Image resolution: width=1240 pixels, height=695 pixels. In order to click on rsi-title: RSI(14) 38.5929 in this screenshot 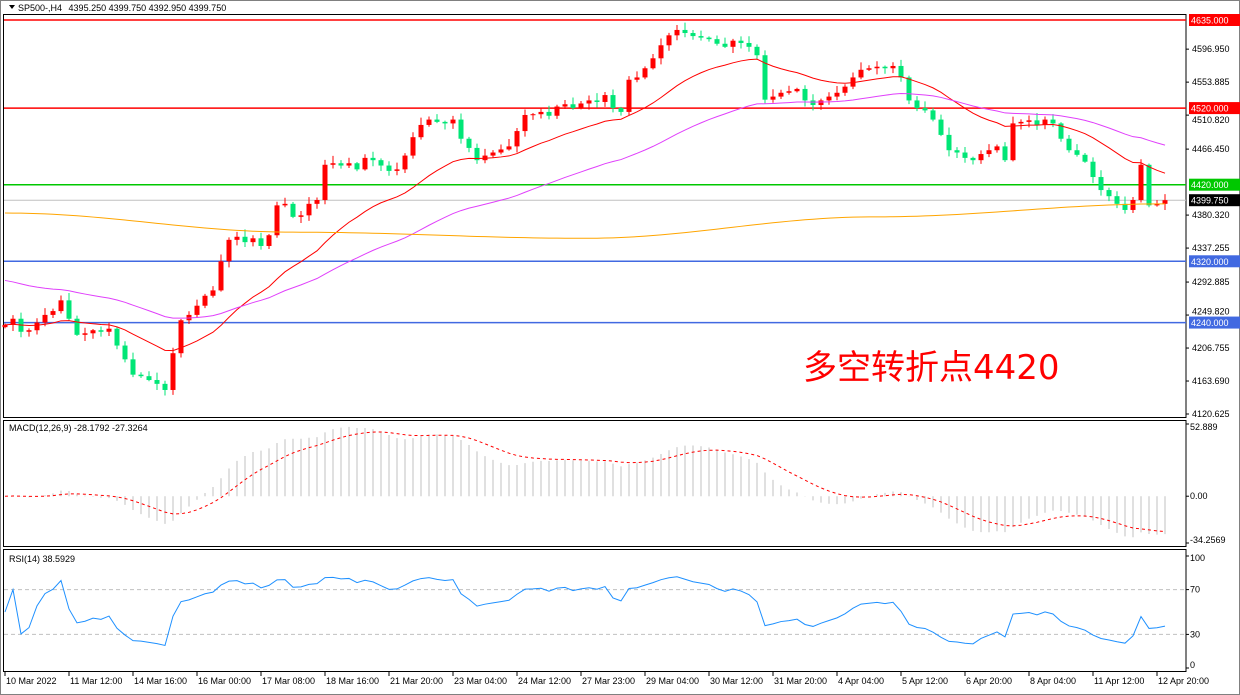, I will do `click(42, 559)`.